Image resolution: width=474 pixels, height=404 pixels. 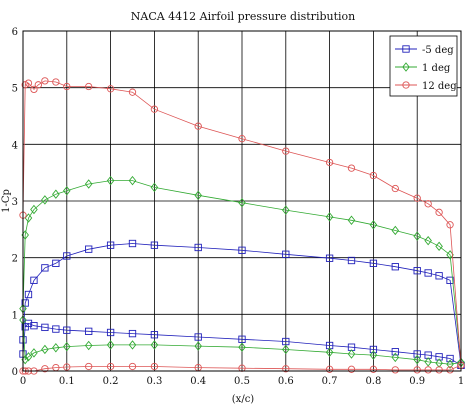 What do you see at coordinates (373, 381) in the screenshot?
I see `x-tick-label: 0.8` at bounding box center [373, 381].